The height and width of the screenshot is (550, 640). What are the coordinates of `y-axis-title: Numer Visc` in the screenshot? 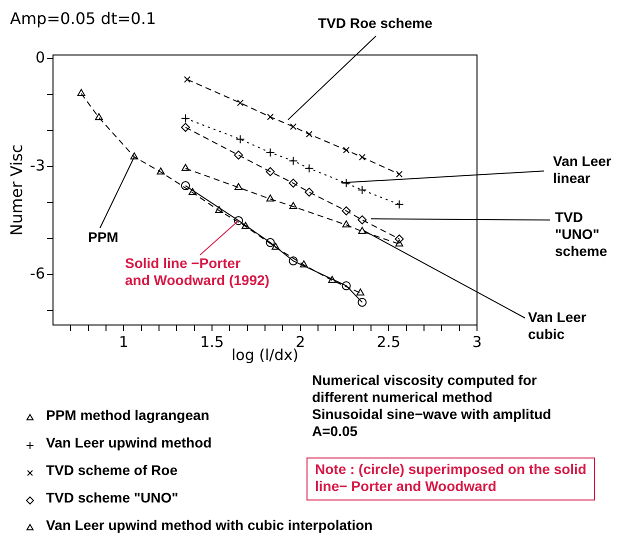 It's located at (16, 190).